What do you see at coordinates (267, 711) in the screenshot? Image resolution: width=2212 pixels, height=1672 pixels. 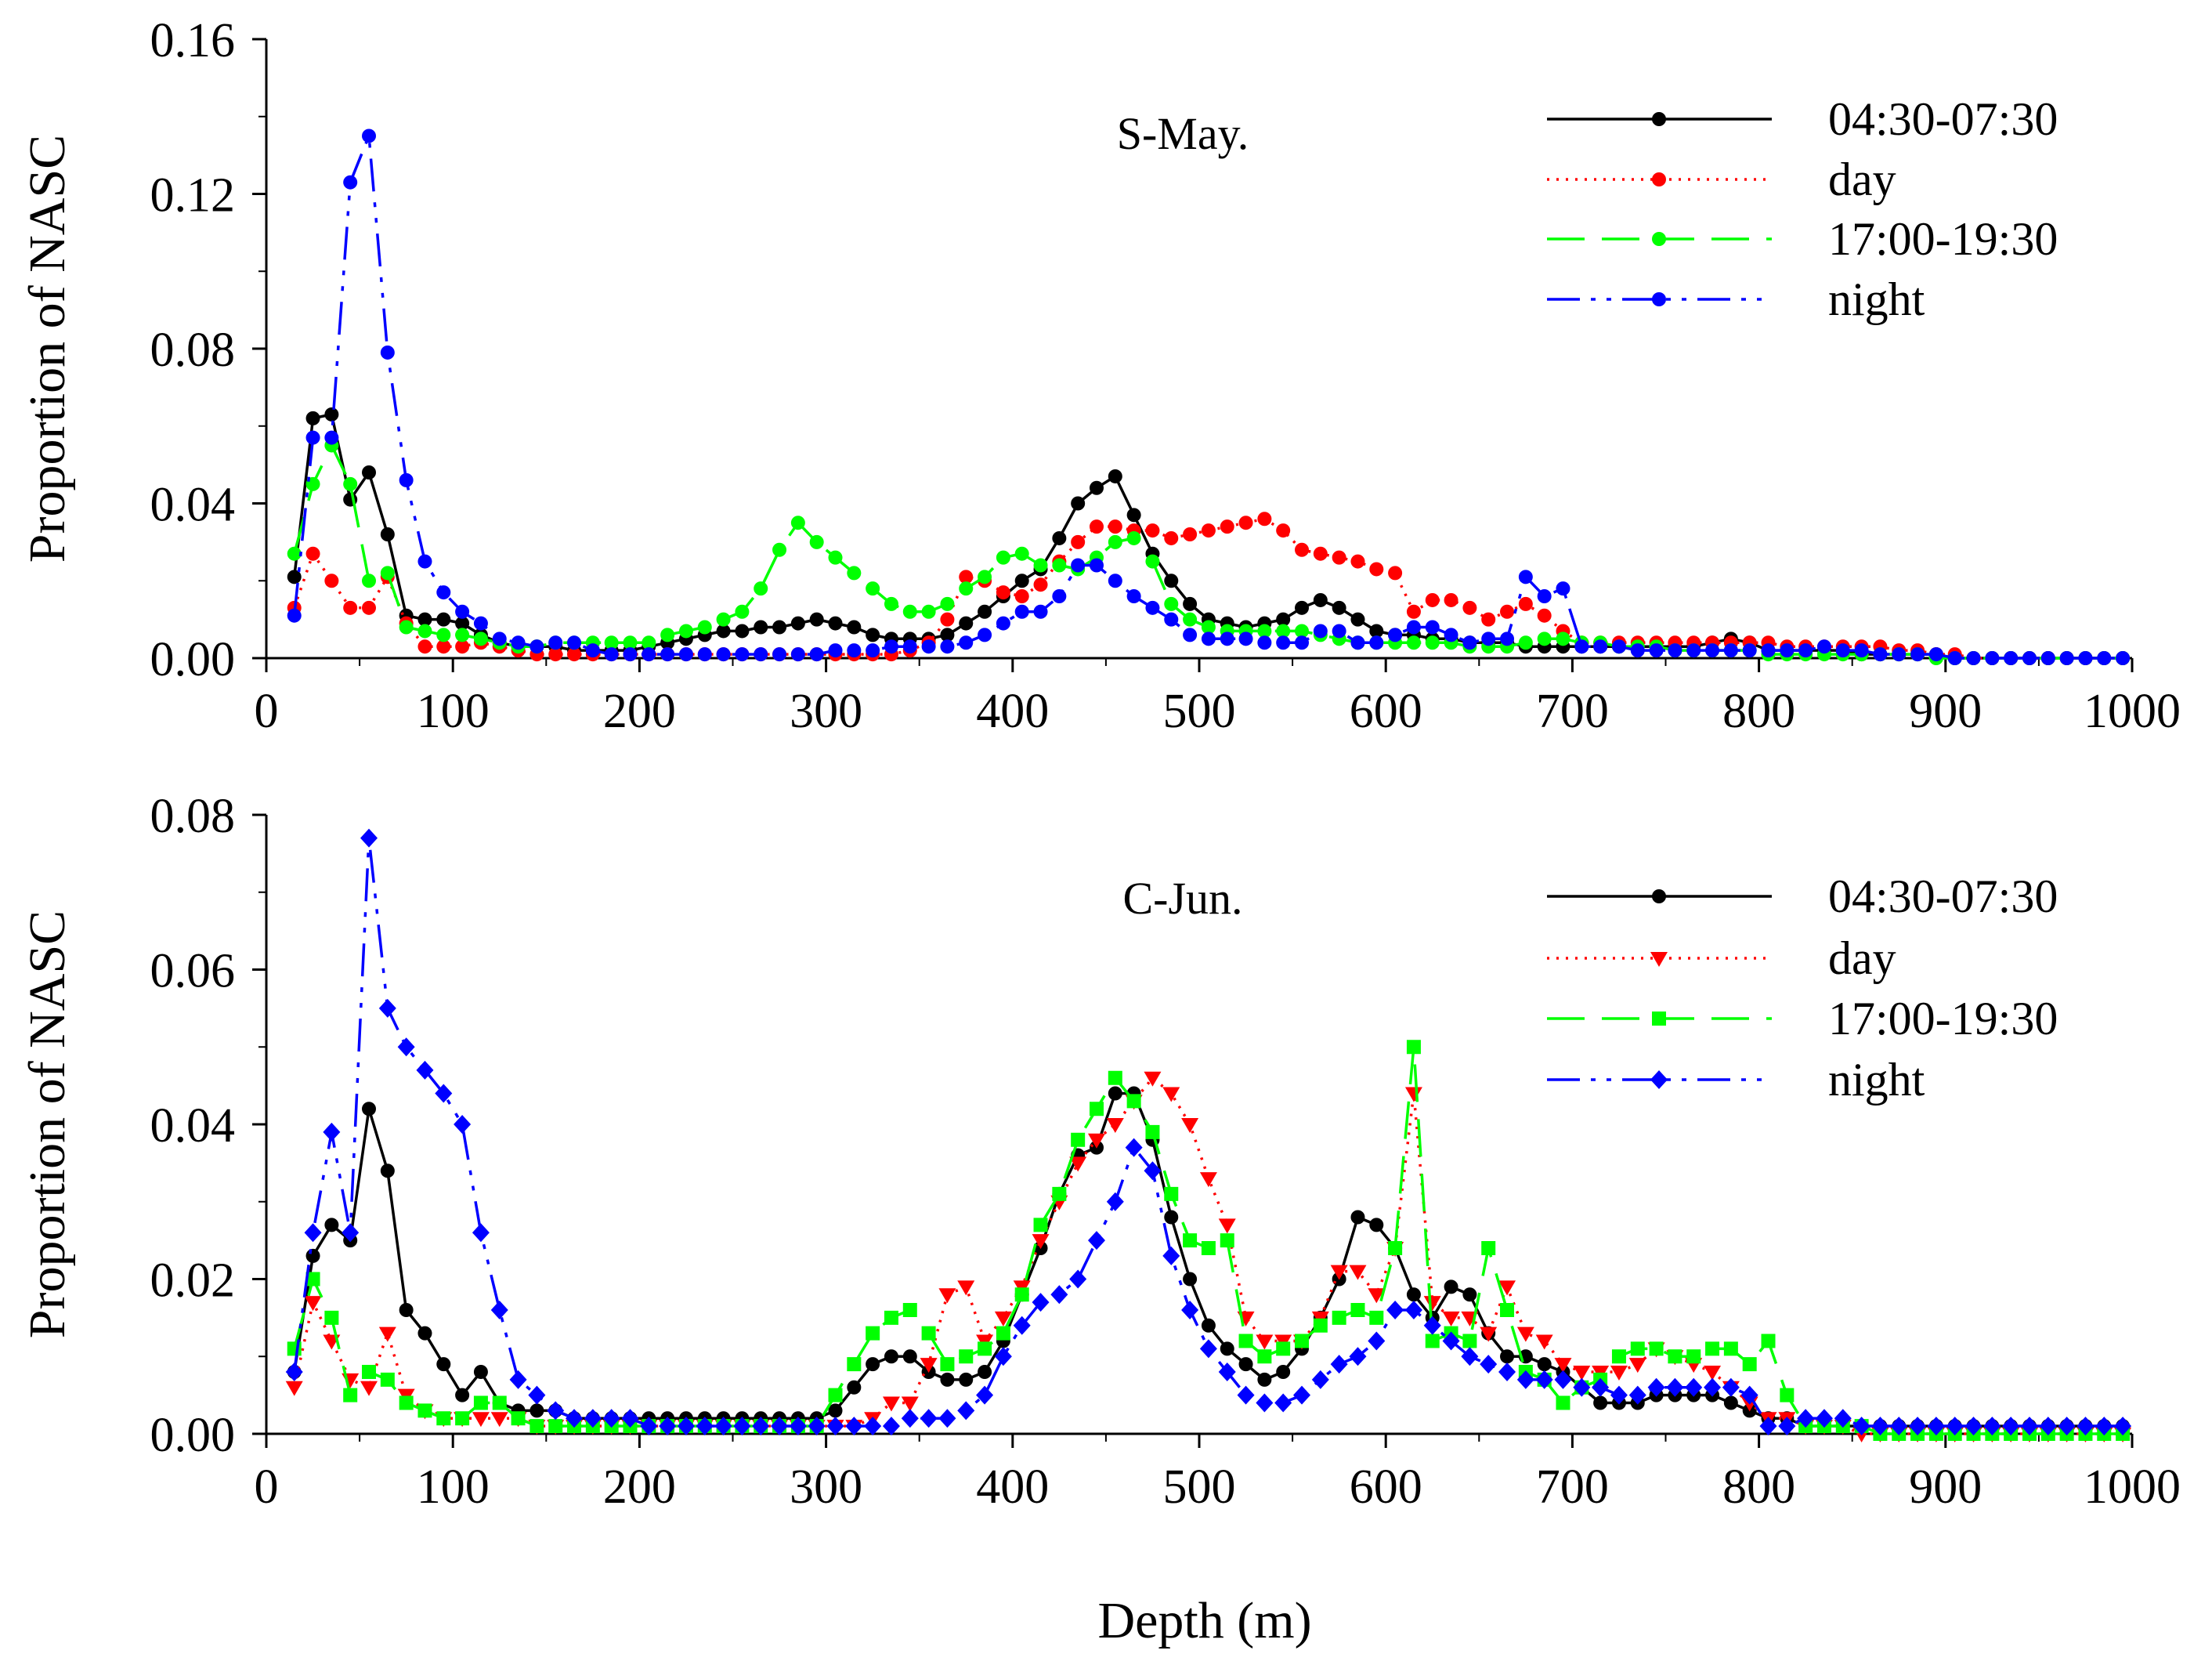 I see `x-tick-label: 0` at bounding box center [267, 711].